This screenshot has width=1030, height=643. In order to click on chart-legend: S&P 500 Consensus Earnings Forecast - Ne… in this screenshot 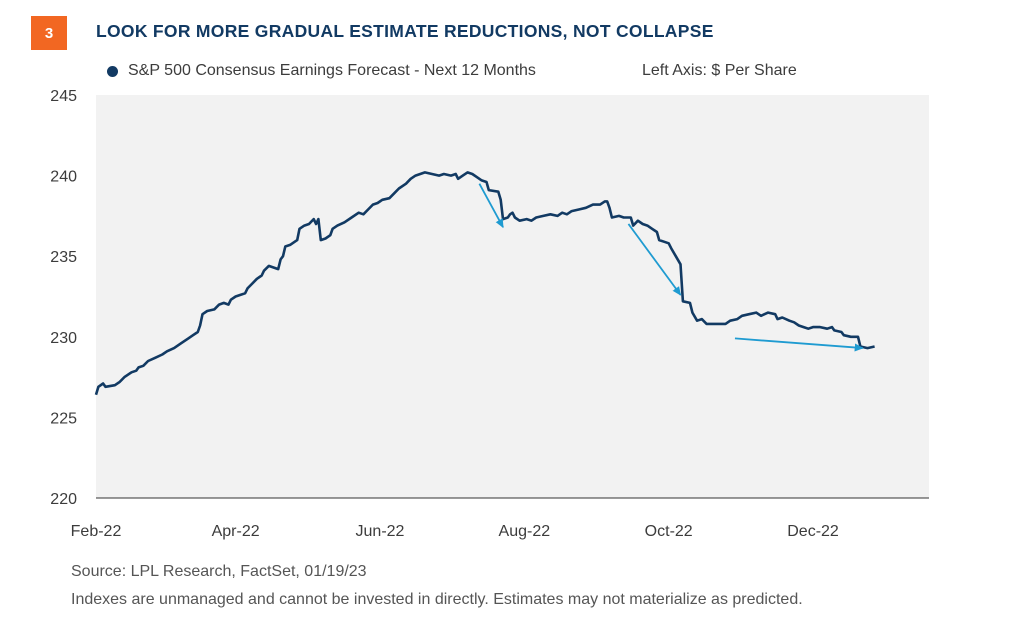, I will do `click(321, 71)`.